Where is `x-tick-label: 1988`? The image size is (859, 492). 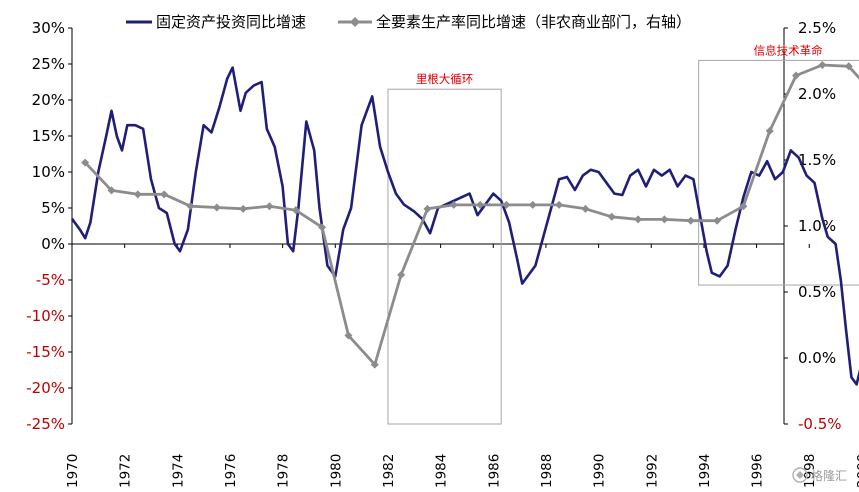
x-tick-label: 1988 is located at coordinates (547, 471).